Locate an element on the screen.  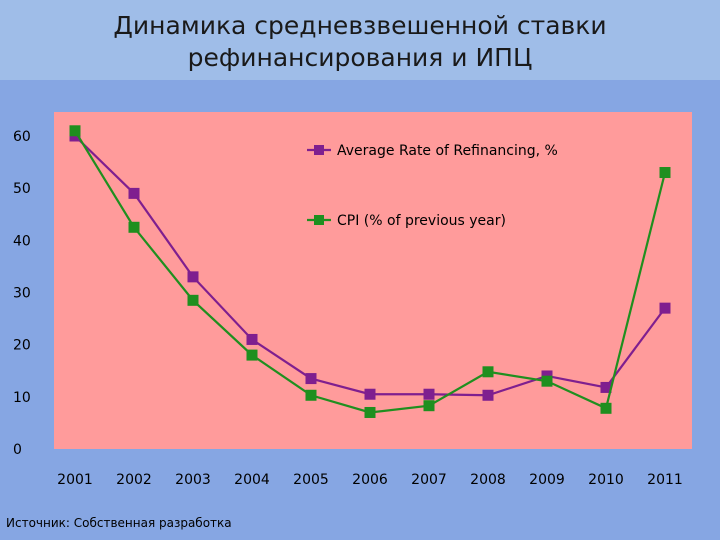
x-tick-label: 2010 is located at coordinates (606, 480).